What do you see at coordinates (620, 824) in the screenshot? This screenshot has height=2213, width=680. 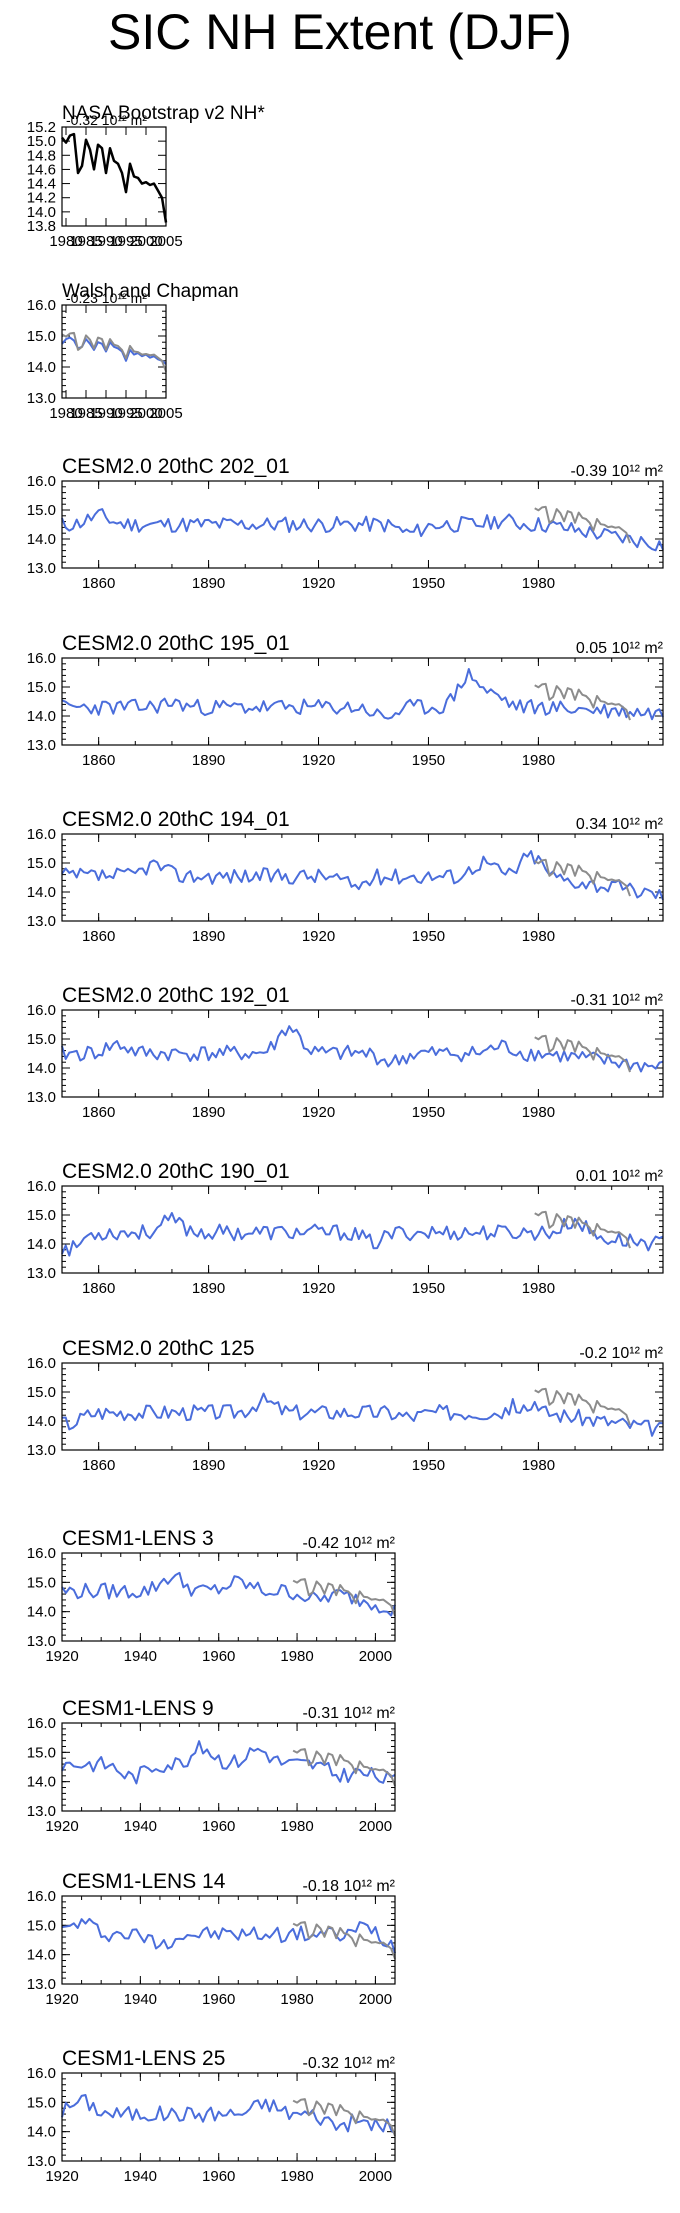 I see `trend-label: 0.34 10¹² m²` at bounding box center [620, 824].